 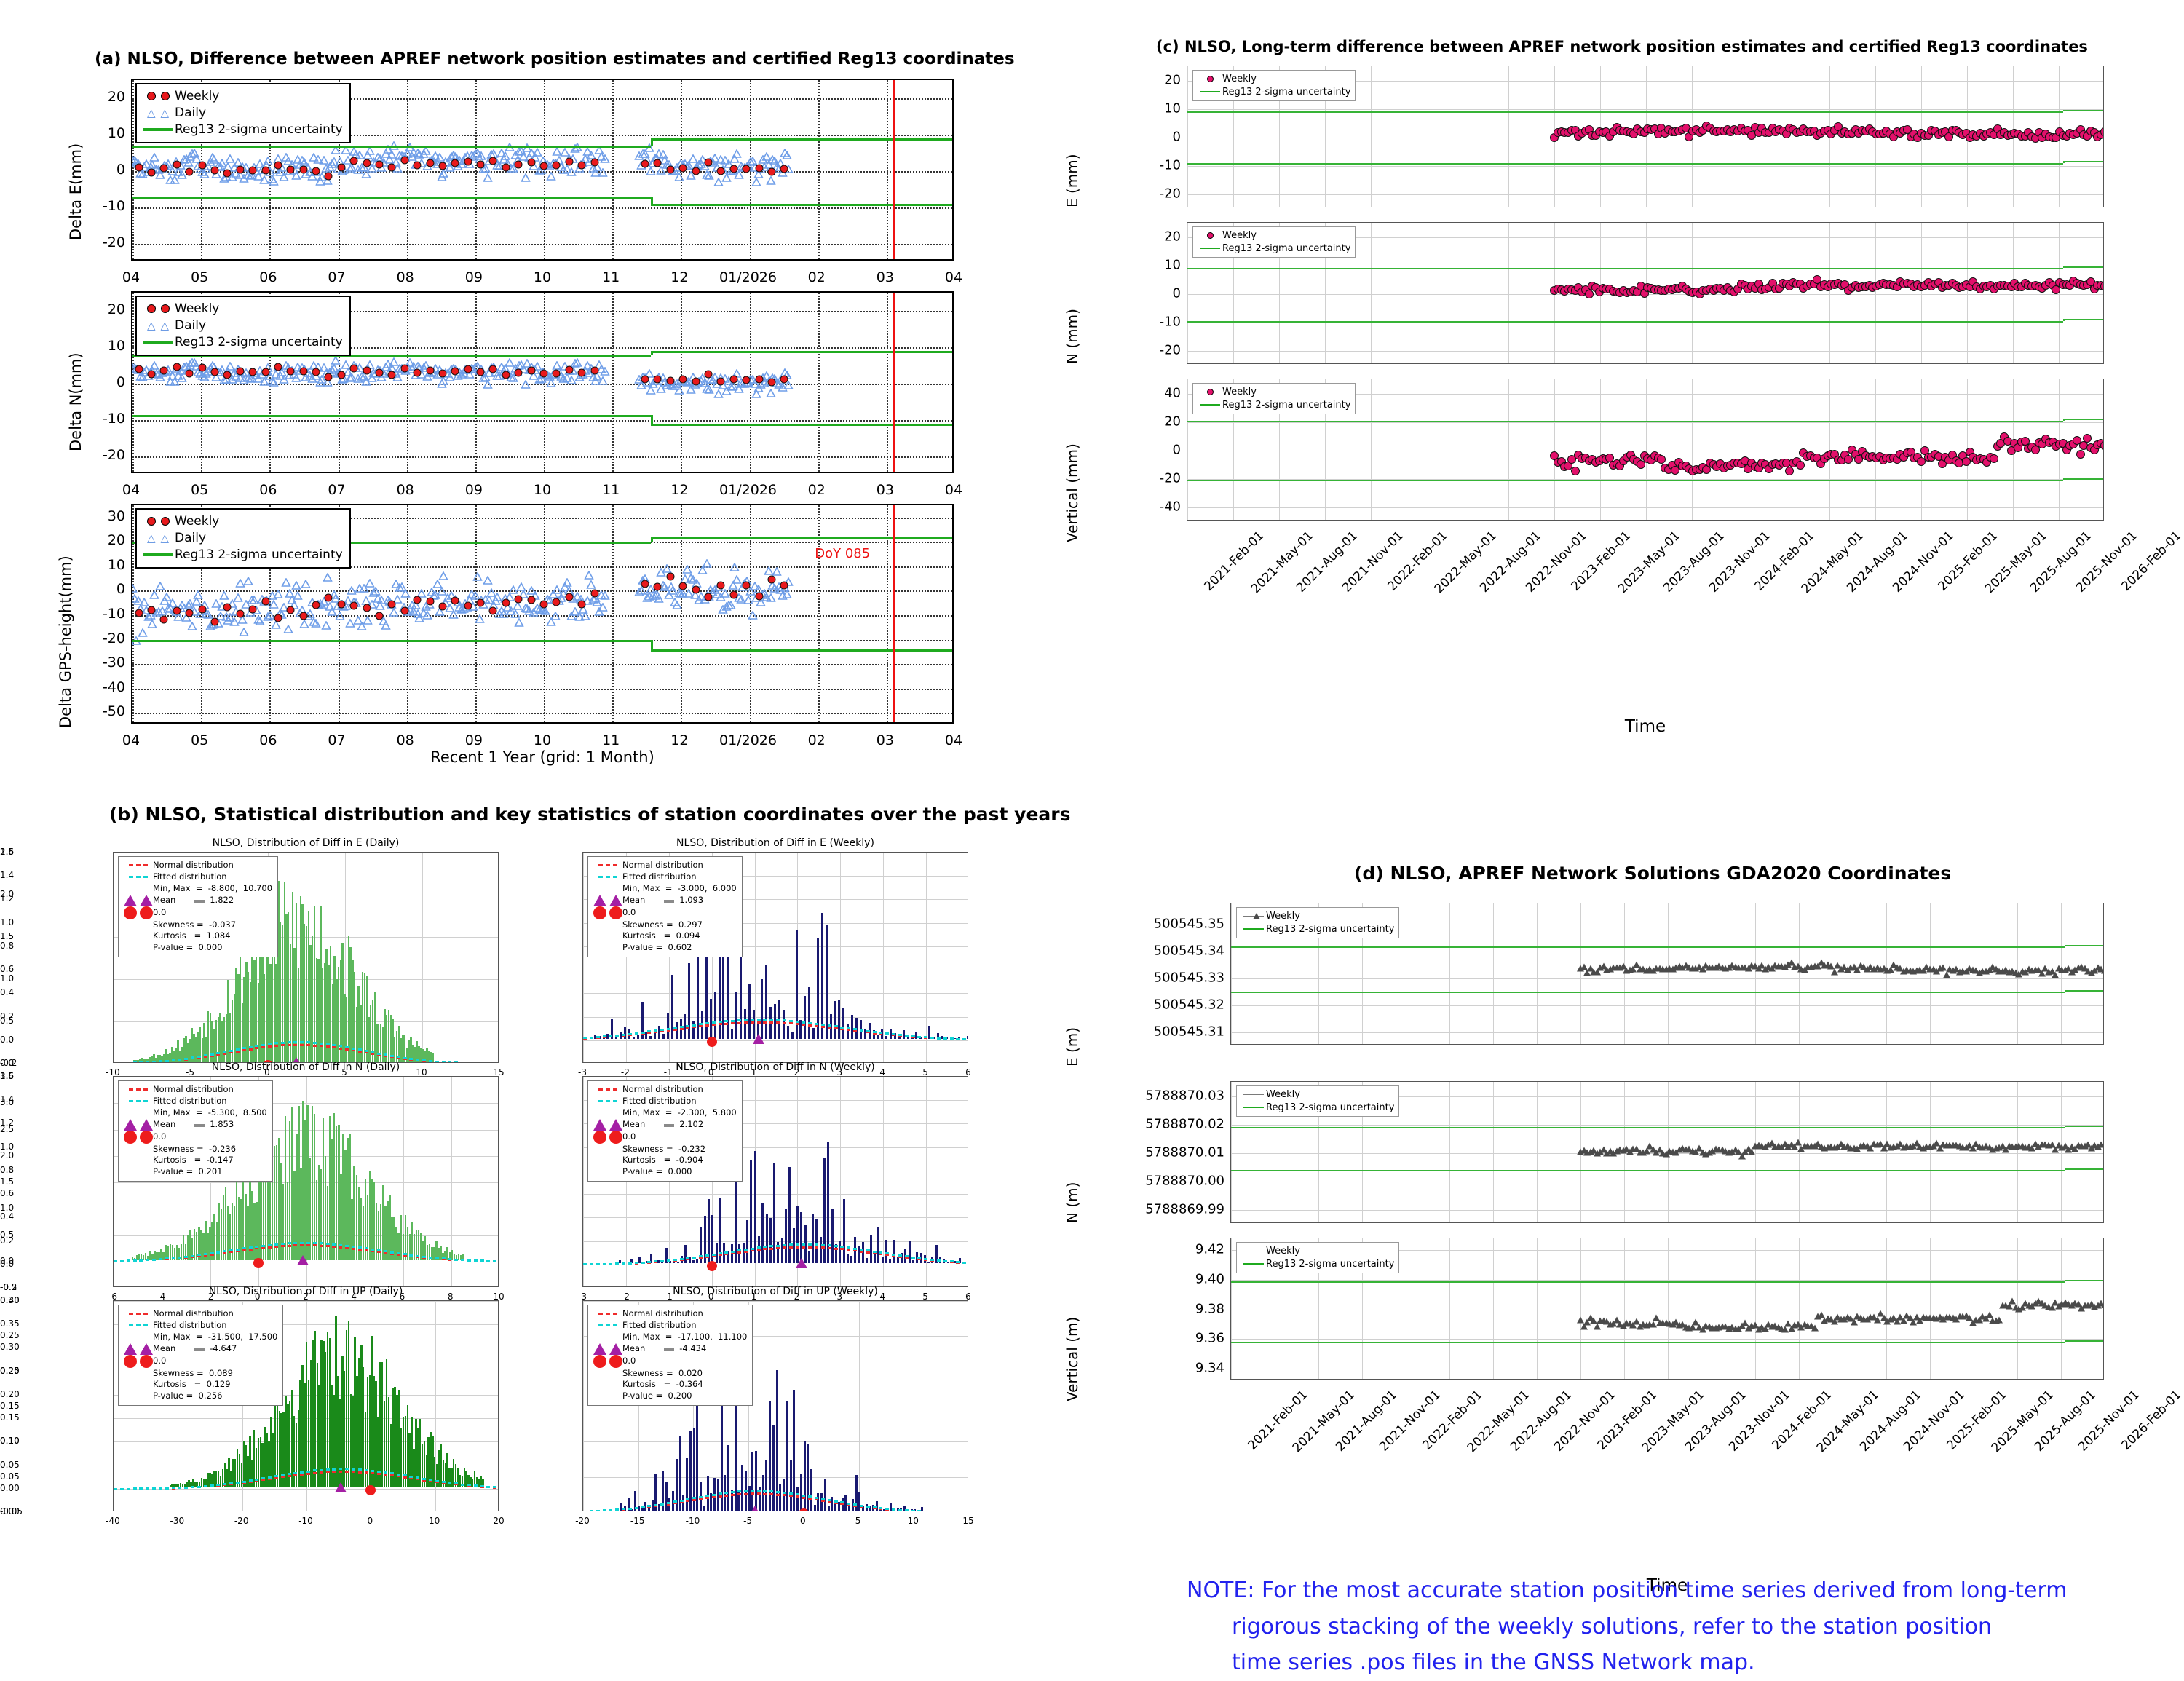 I want to click on y-tick-label: 20, so click(x=1125, y=79).